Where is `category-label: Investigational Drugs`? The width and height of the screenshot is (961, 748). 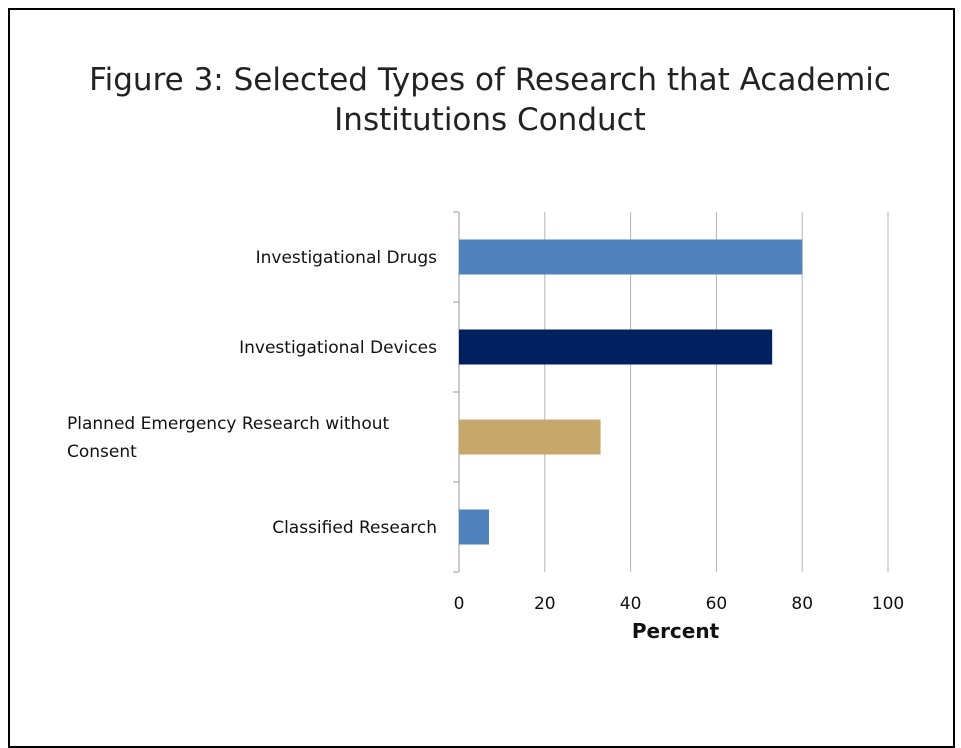
category-label: Investigational Drugs is located at coordinates (347, 258).